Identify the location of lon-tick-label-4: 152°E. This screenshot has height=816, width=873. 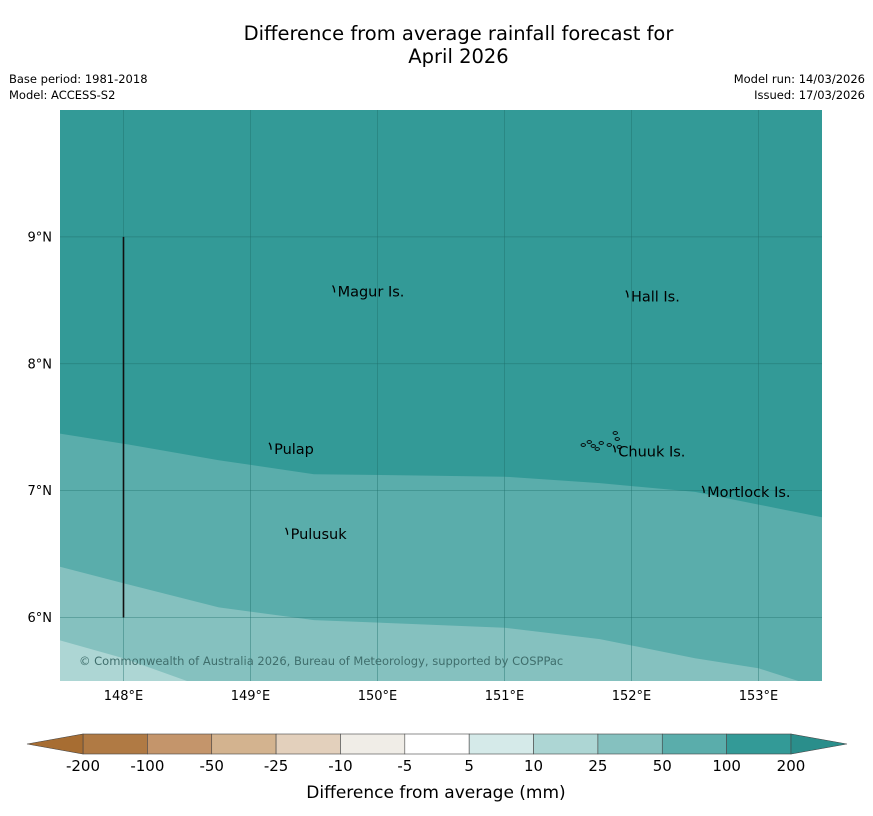
(632, 696).